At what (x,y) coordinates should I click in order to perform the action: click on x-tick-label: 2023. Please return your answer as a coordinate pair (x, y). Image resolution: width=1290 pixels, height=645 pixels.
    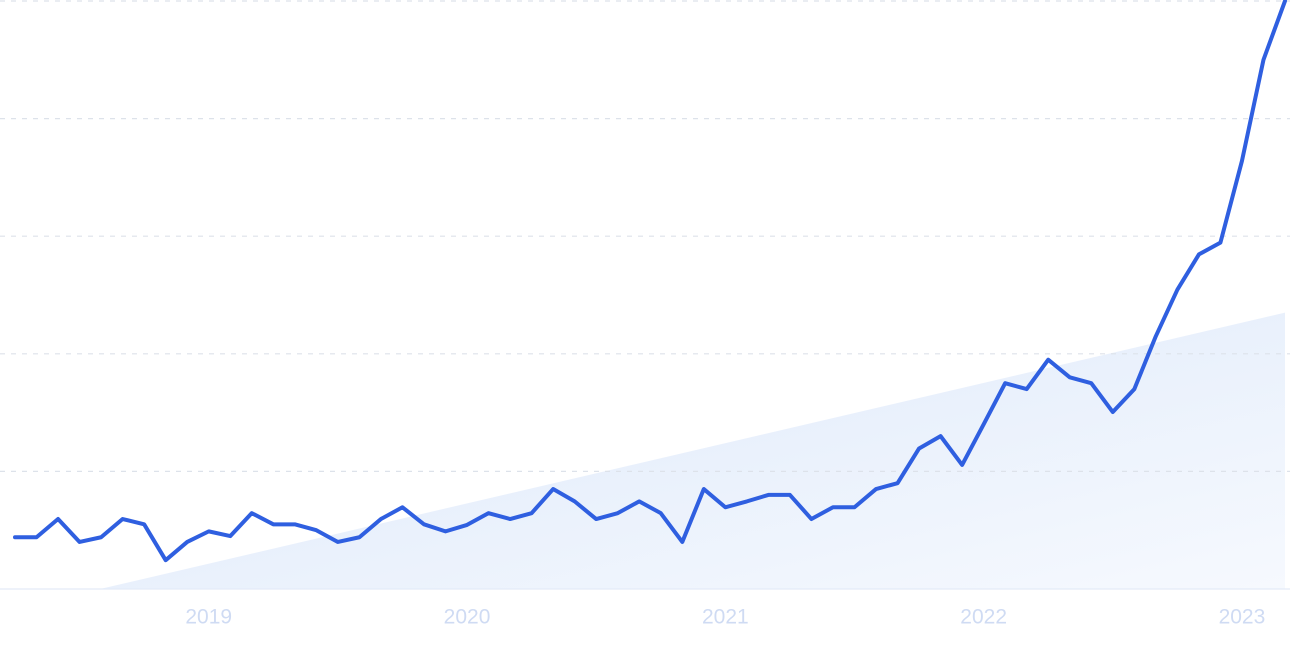
    Looking at the image, I should click on (1242, 617).